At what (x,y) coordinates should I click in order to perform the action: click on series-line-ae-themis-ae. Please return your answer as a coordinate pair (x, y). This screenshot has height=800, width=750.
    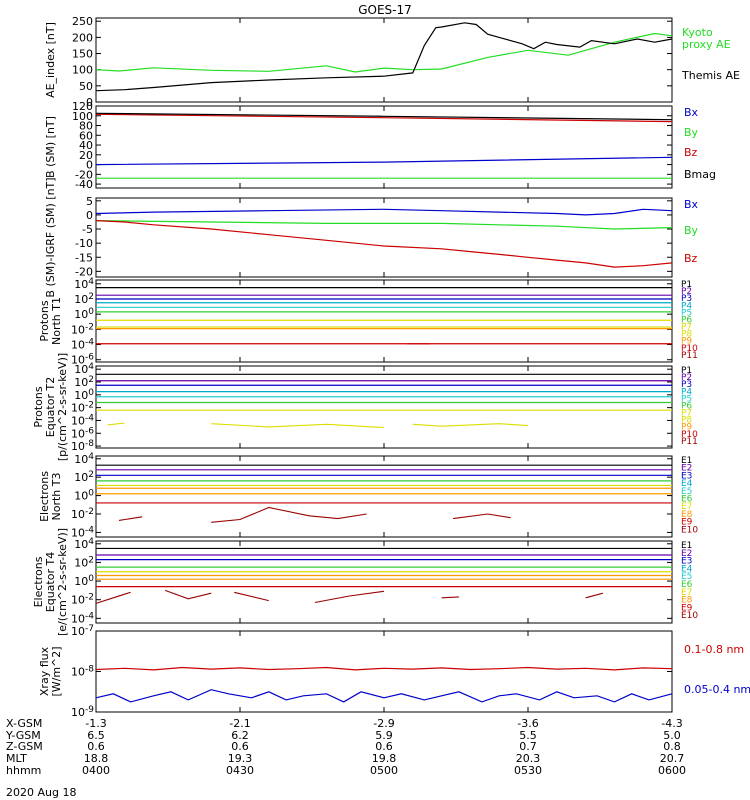
    Looking at the image, I should click on (384, 57).